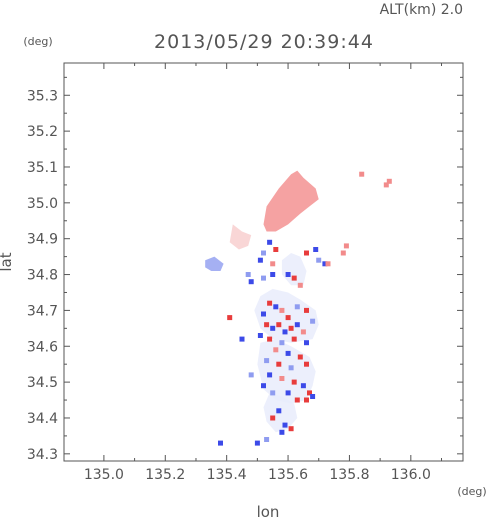 This screenshot has width=491, height=521. I want to click on y-tick-label-8: 35.1, so click(42, 168).